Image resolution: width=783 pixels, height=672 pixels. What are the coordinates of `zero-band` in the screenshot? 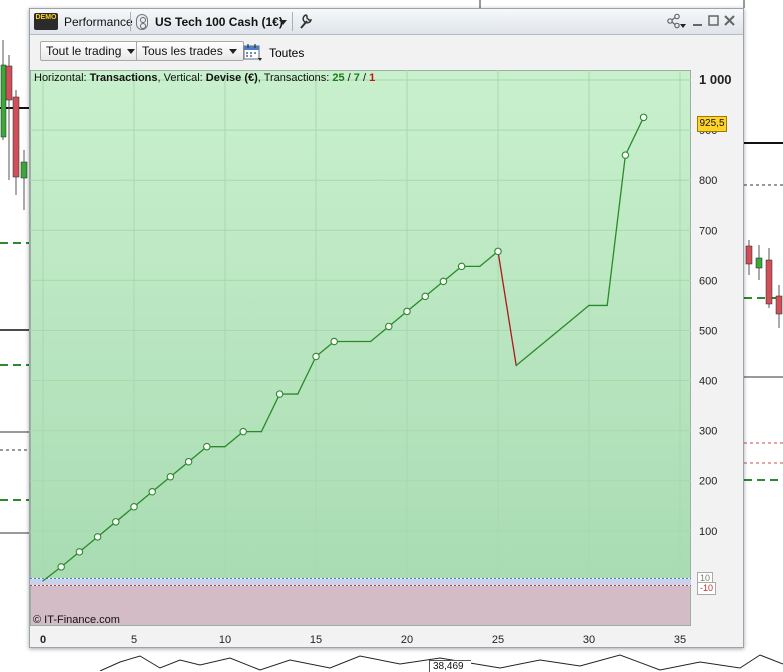 It's located at (360, 582).